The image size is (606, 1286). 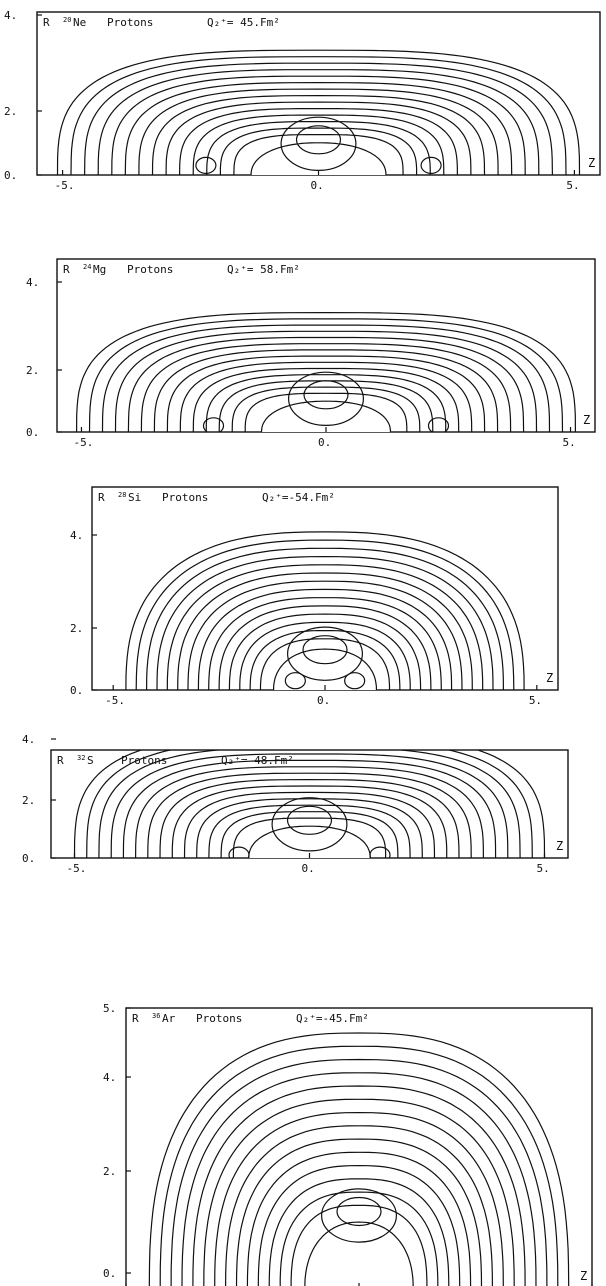 I want to click on nucleus-symbol: Ar, so click(x=169, y=1018).